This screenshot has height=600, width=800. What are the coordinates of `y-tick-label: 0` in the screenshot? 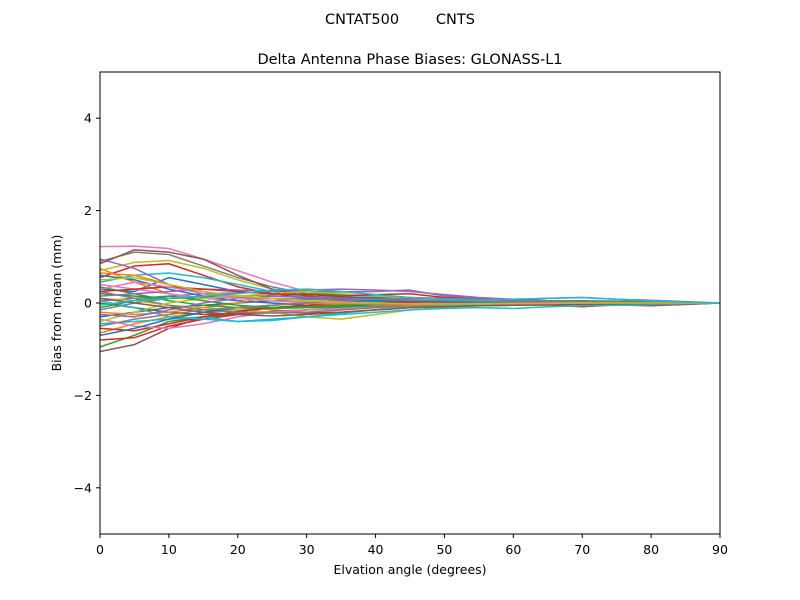 It's located at (88, 303).